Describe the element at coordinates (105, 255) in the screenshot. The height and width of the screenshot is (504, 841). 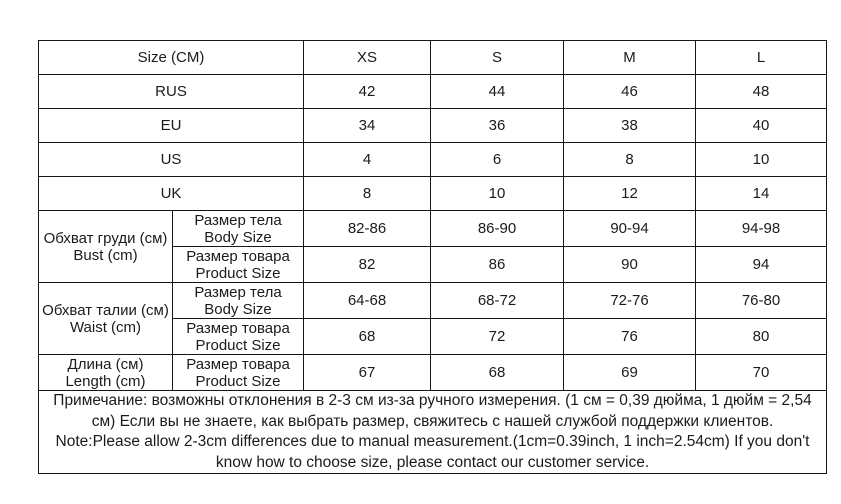
I see `bust-label-en: Bust (cm)` at that location.